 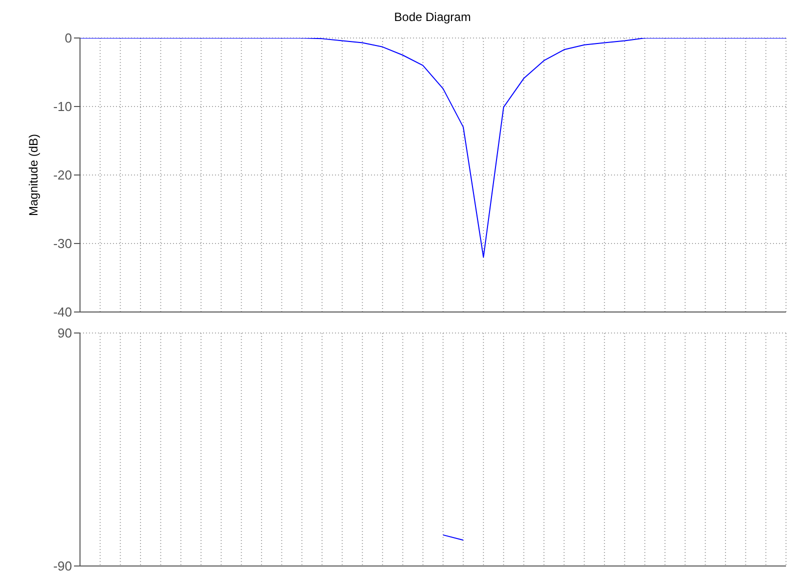 What do you see at coordinates (432, 17) in the screenshot?
I see `chart-title: Bode Diagram` at bounding box center [432, 17].